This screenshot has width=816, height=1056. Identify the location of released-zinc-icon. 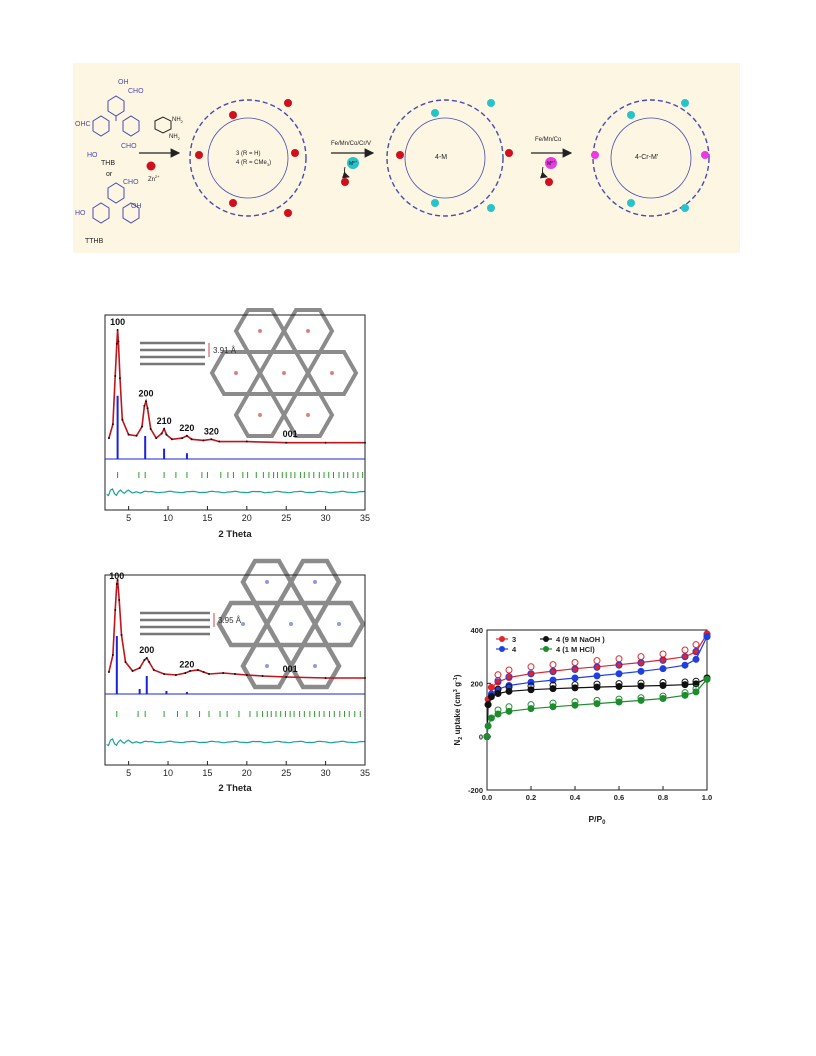
(345, 182).